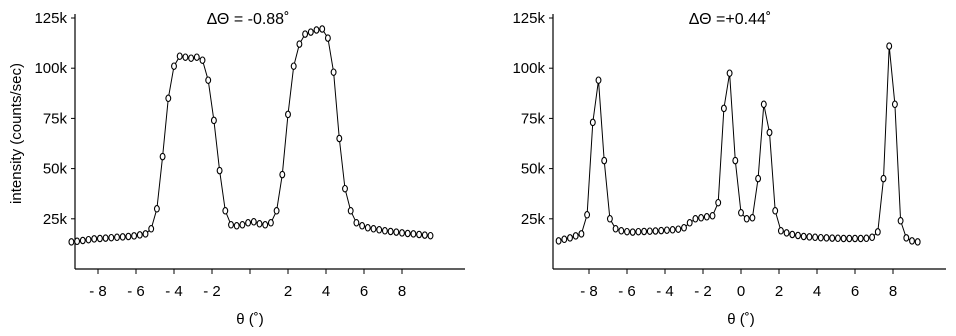  Describe the element at coordinates (16, 133) in the screenshot. I see `panel-1-y-axis-title: intensity (counts/sec)` at that location.